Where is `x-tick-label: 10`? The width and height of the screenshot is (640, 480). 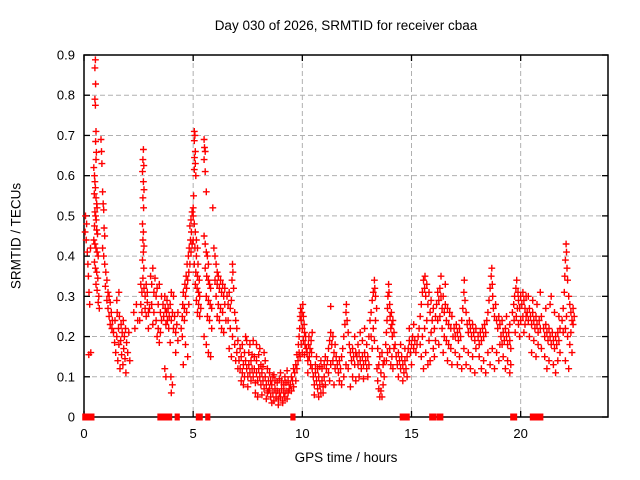
x-tick-label: 10 is located at coordinates (302, 433).